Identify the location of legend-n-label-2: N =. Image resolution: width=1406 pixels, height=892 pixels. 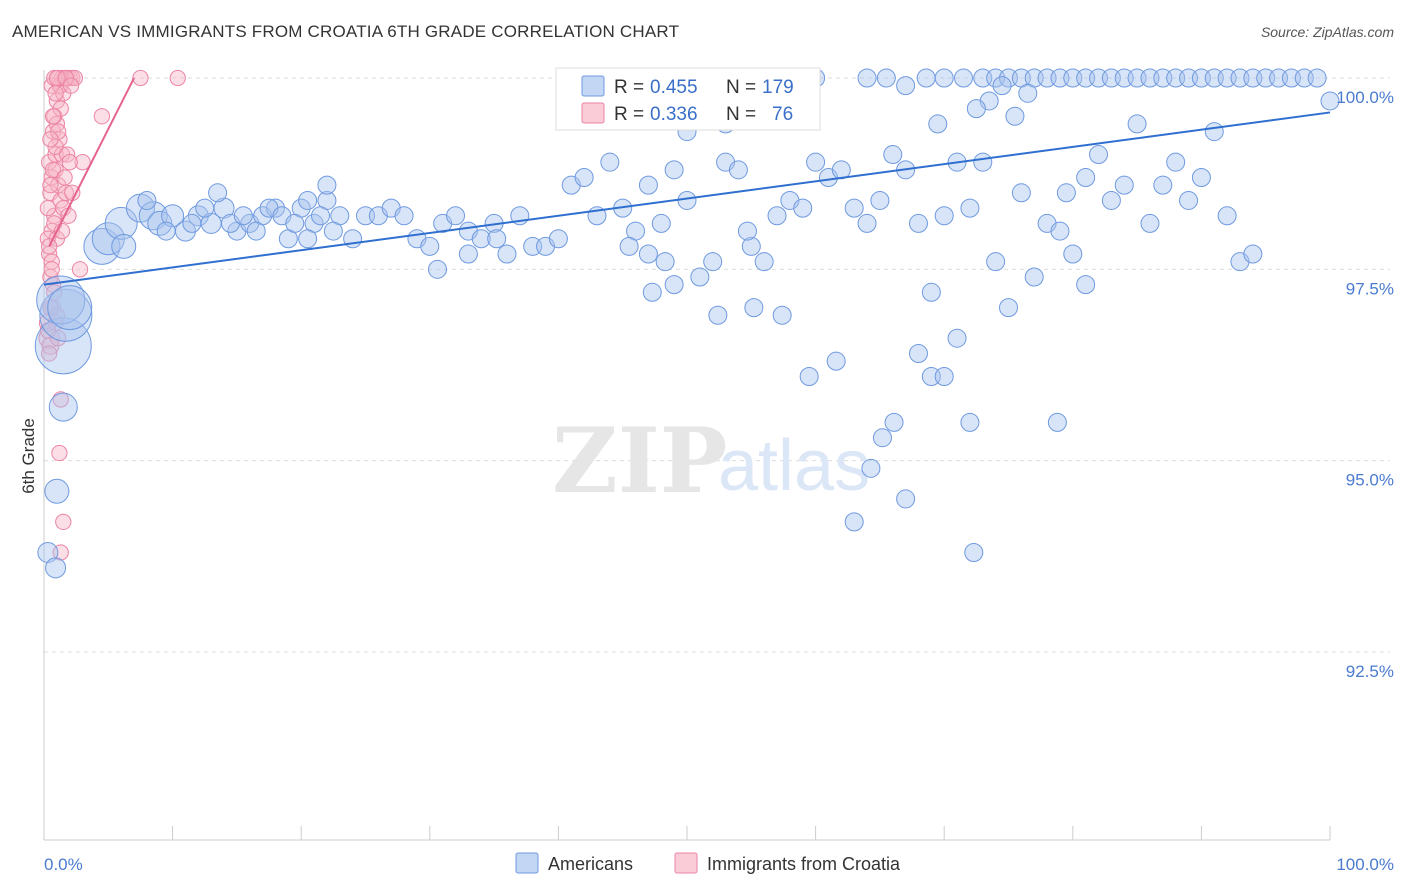
(741, 114).